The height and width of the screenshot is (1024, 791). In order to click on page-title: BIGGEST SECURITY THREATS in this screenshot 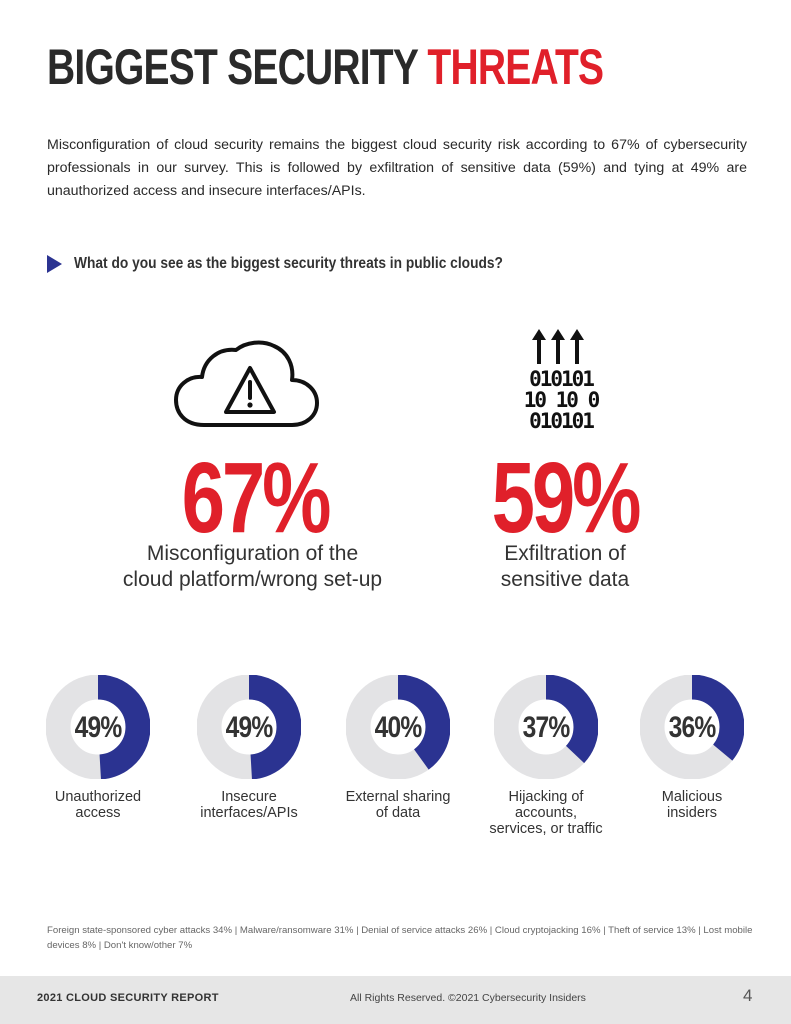, I will do `click(325, 67)`.